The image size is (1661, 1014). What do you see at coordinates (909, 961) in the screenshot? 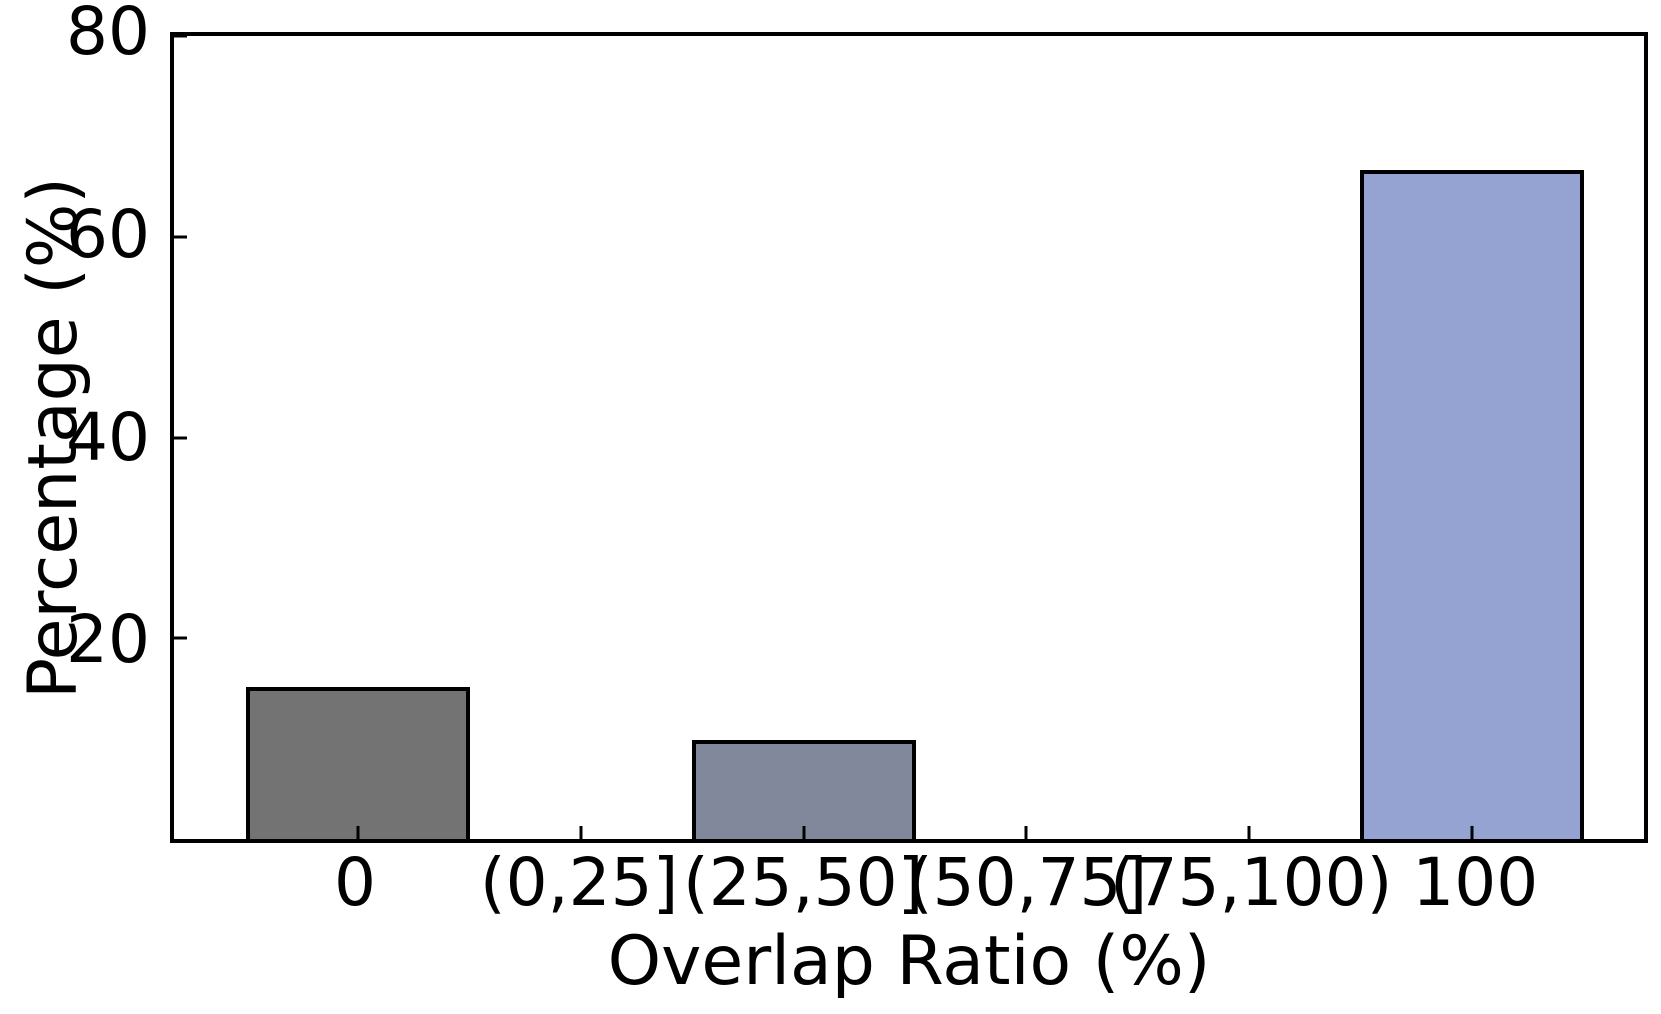
I see `x-axis-label: Overlap Ratio (%)` at bounding box center [909, 961].